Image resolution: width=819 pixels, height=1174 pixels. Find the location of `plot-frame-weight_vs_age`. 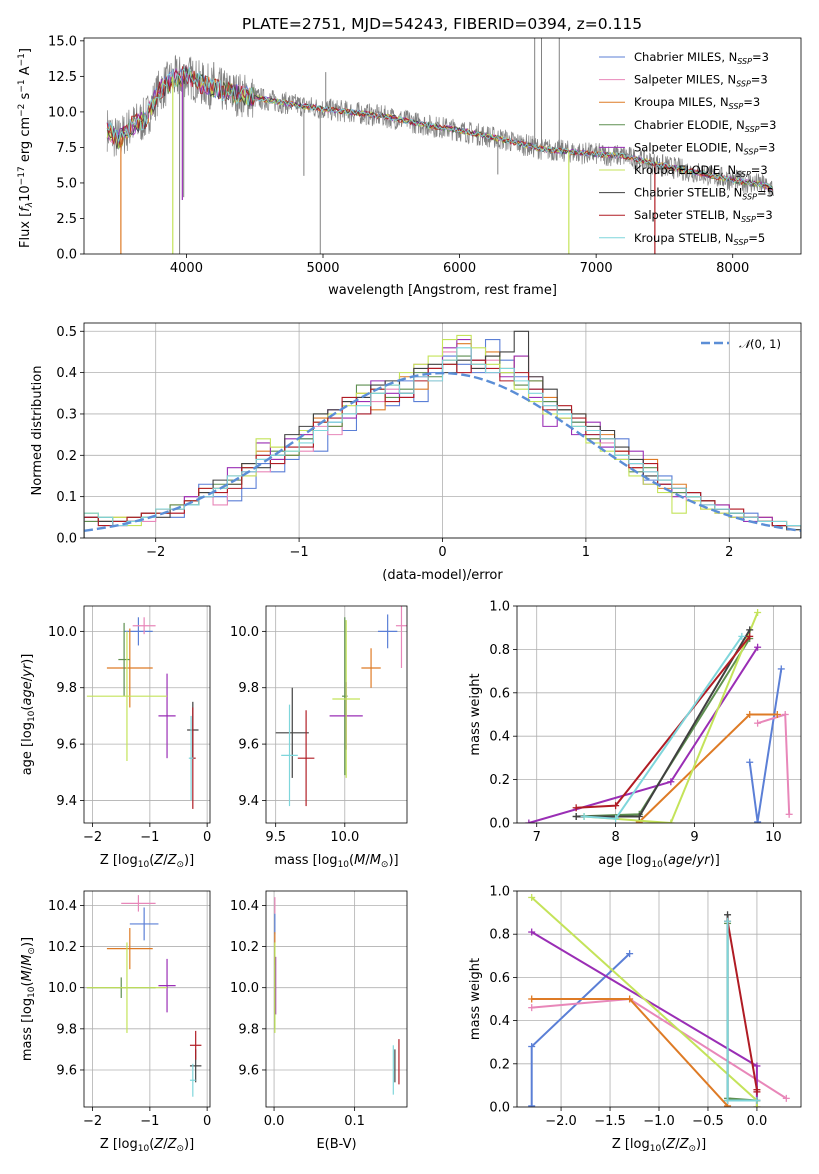

plot-frame-weight_vs_age is located at coordinates (659, 714).